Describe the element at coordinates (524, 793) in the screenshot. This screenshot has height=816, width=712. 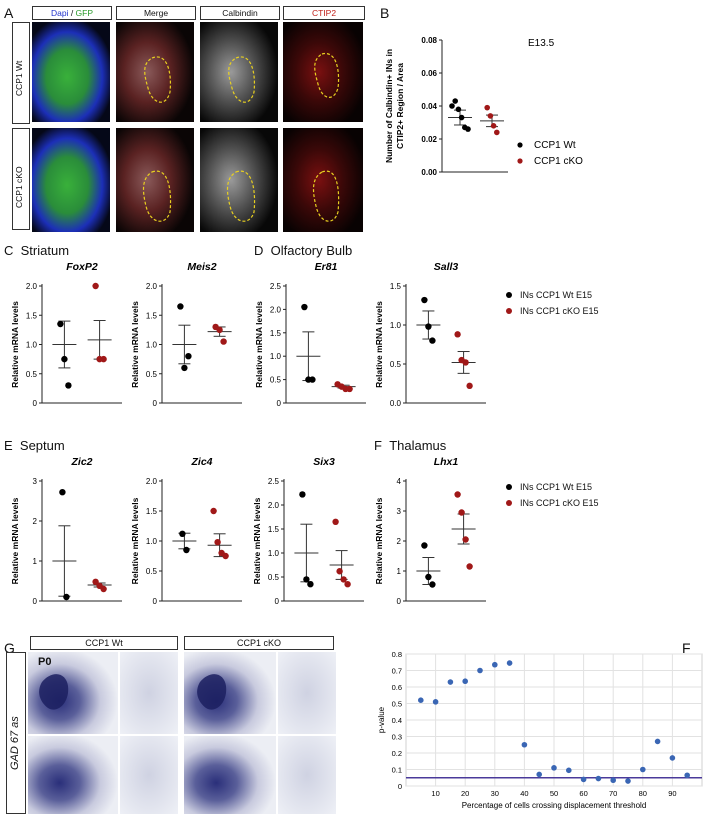
I see `x-tick-label-p-3: 40` at that location.